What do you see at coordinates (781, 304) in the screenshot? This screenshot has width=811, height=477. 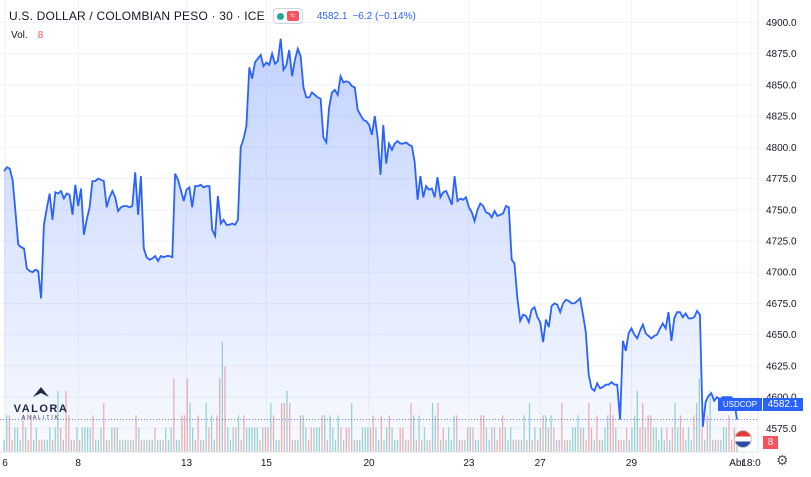 I see `price-tick-label: 4675.0` at bounding box center [781, 304].